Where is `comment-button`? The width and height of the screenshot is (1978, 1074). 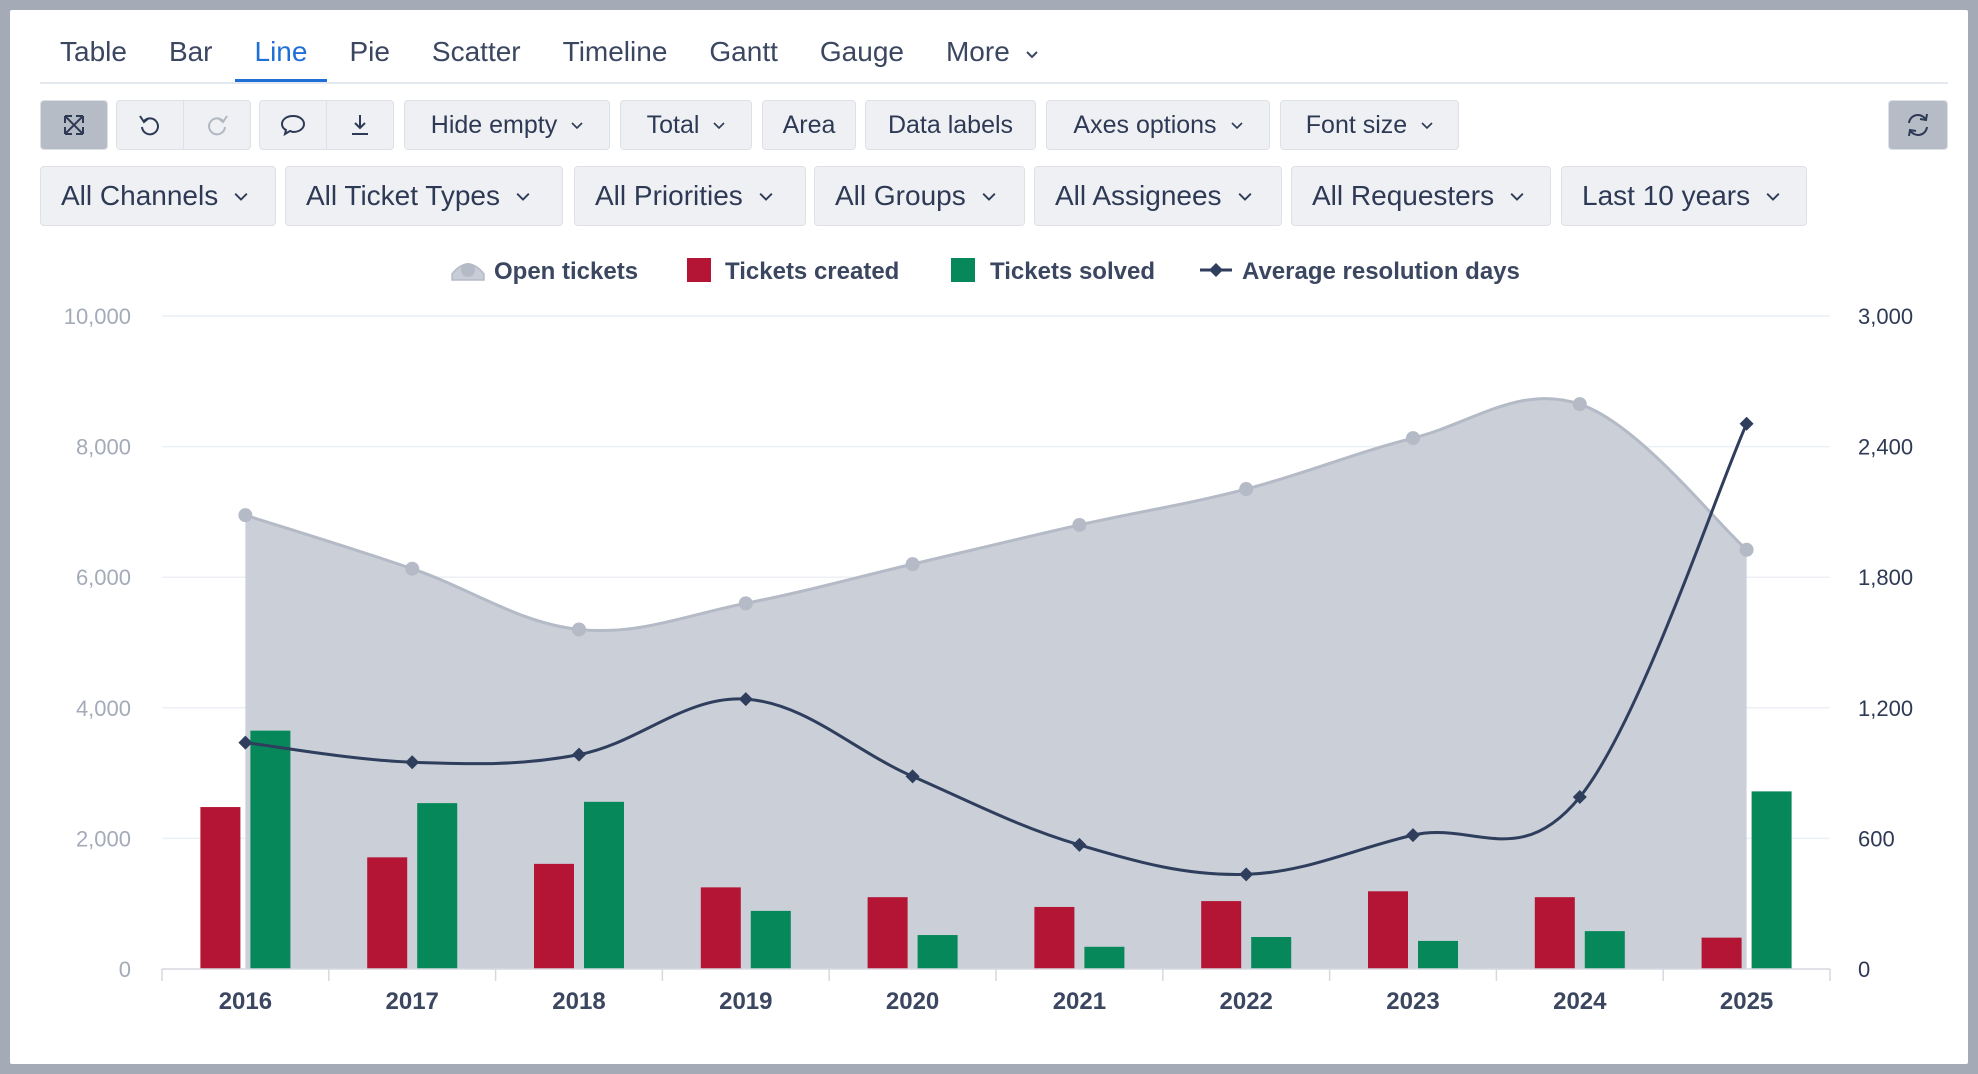 comment-button is located at coordinates (293, 125).